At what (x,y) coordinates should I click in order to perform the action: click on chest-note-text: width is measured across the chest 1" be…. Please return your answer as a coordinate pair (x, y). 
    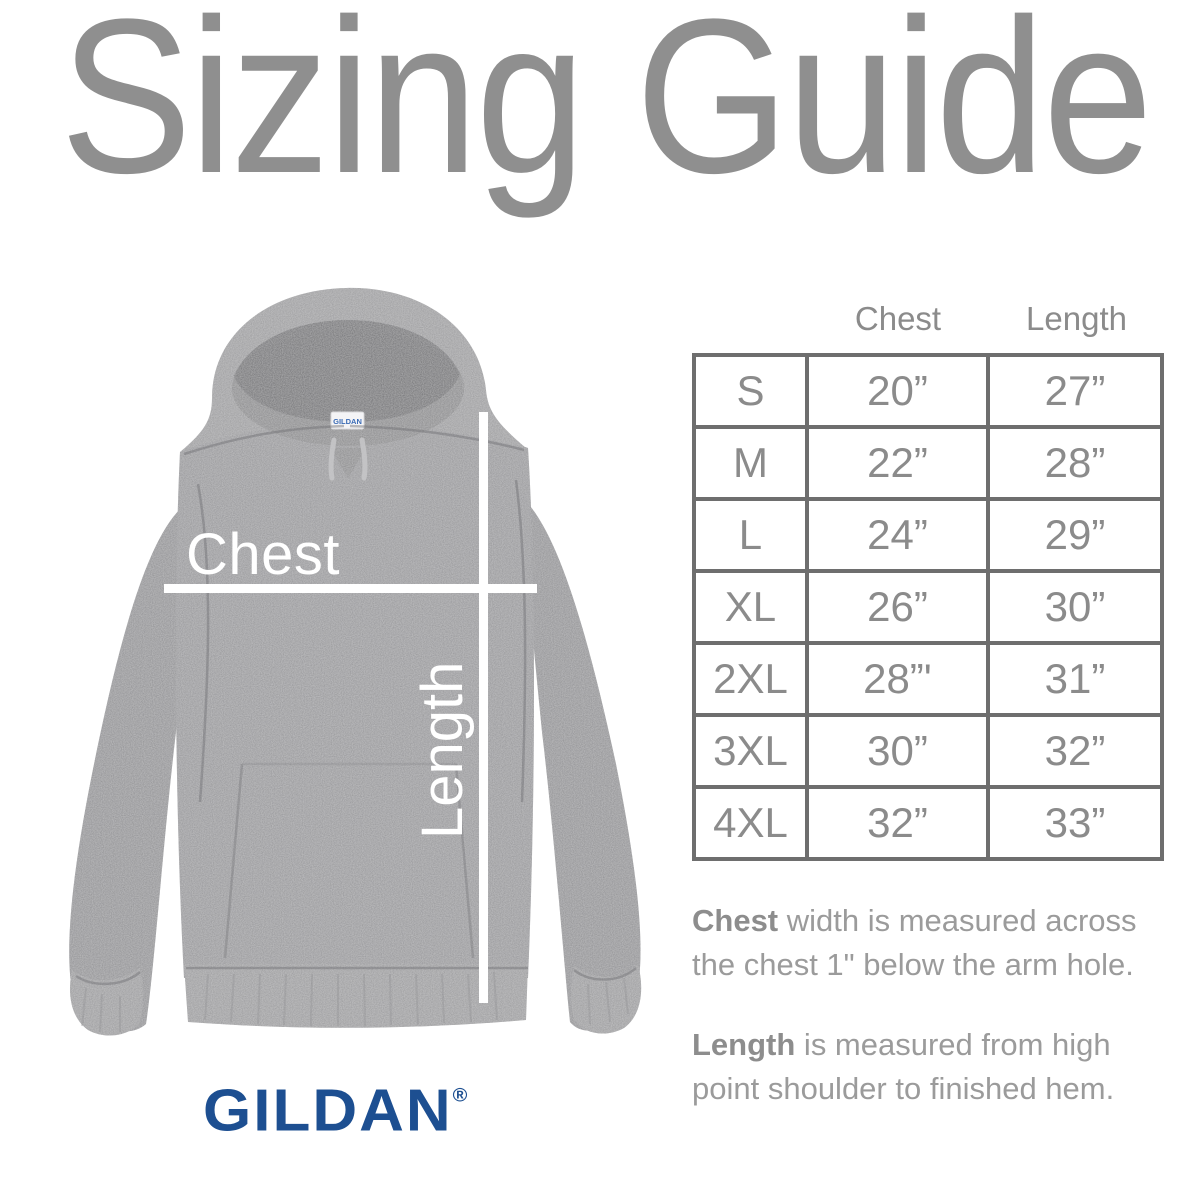
    Looking at the image, I should click on (914, 942).